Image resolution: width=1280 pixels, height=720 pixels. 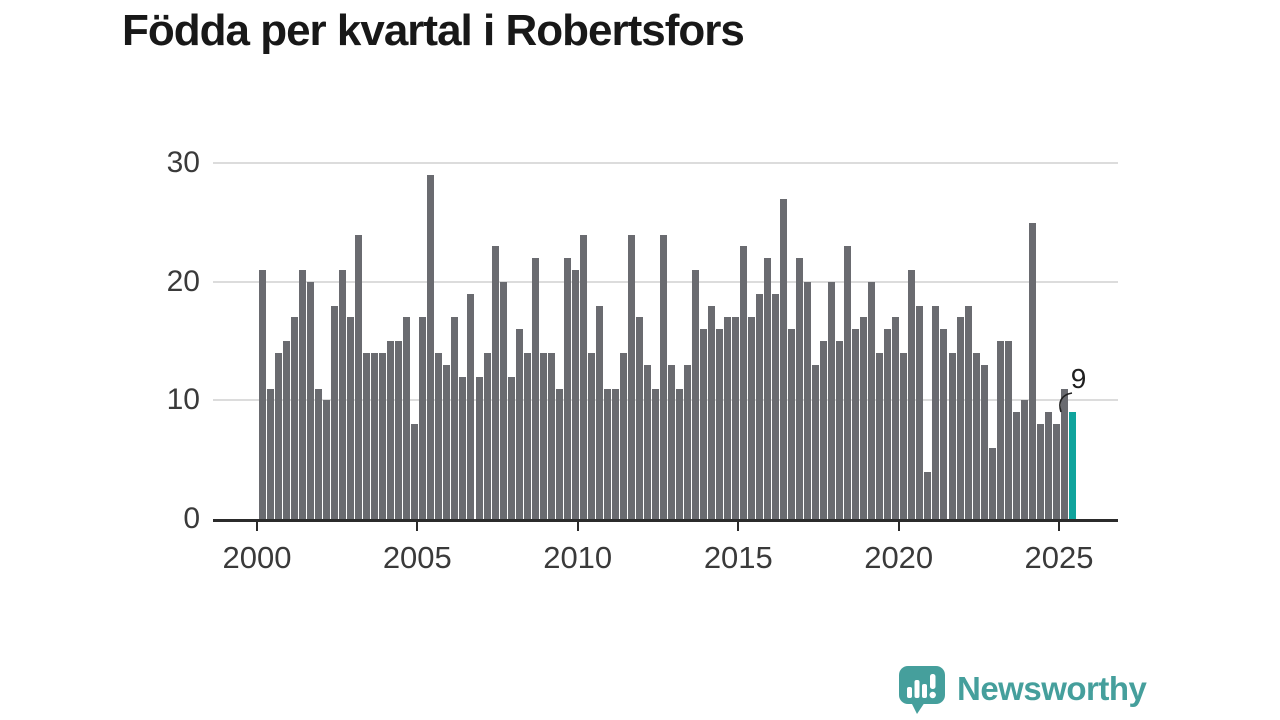 I want to click on newsworthy-logo: Newsworthy, so click(x=1022, y=689).